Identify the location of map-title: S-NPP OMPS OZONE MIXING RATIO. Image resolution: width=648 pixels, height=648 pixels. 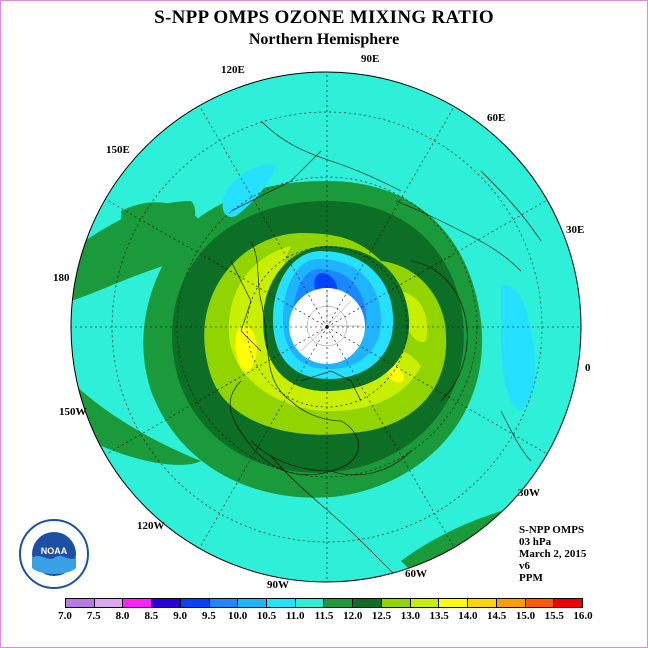
(324, 17).